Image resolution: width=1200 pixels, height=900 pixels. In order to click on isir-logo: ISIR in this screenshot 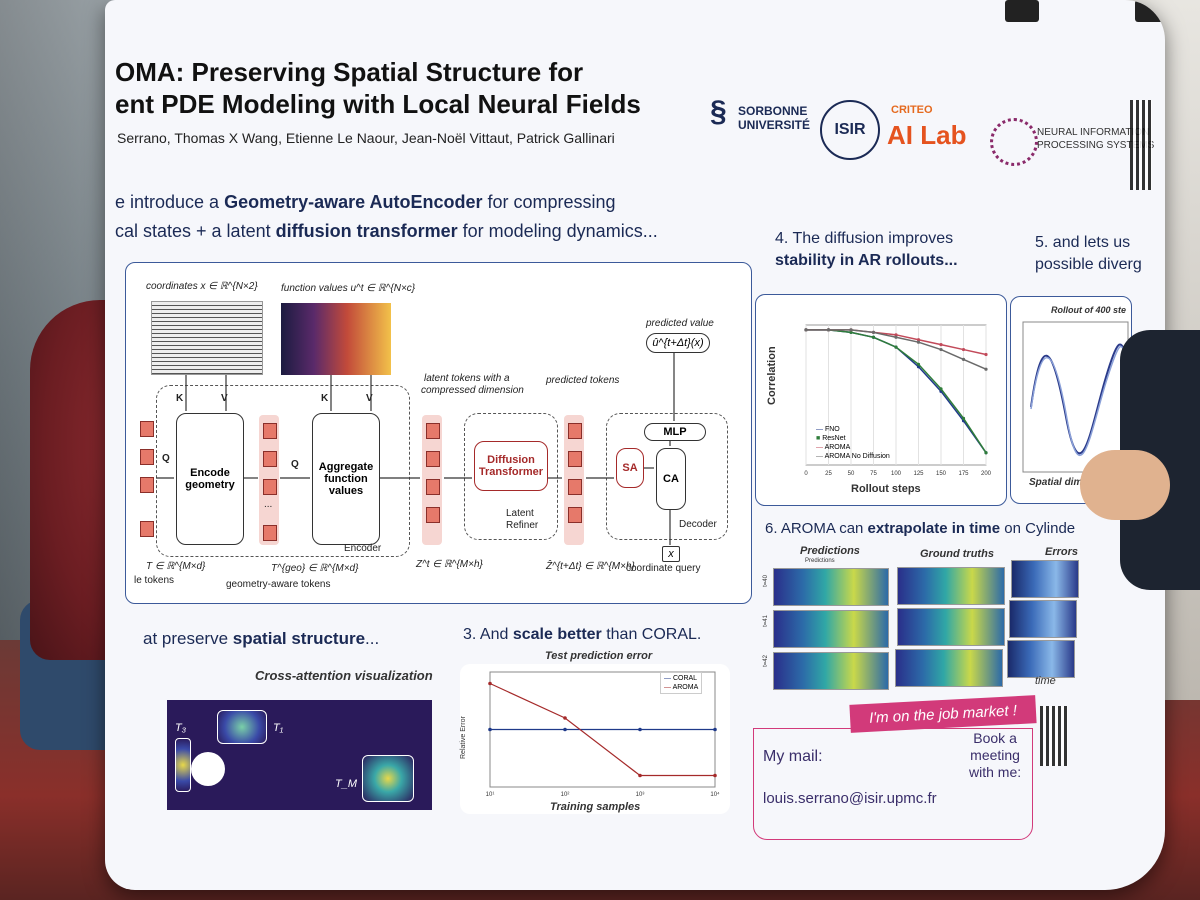, I will do `click(850, 130)`.